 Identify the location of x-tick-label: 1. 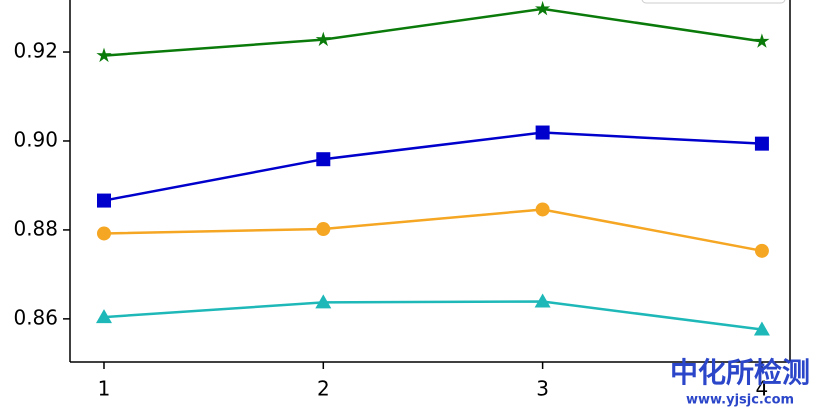
(104, 389).